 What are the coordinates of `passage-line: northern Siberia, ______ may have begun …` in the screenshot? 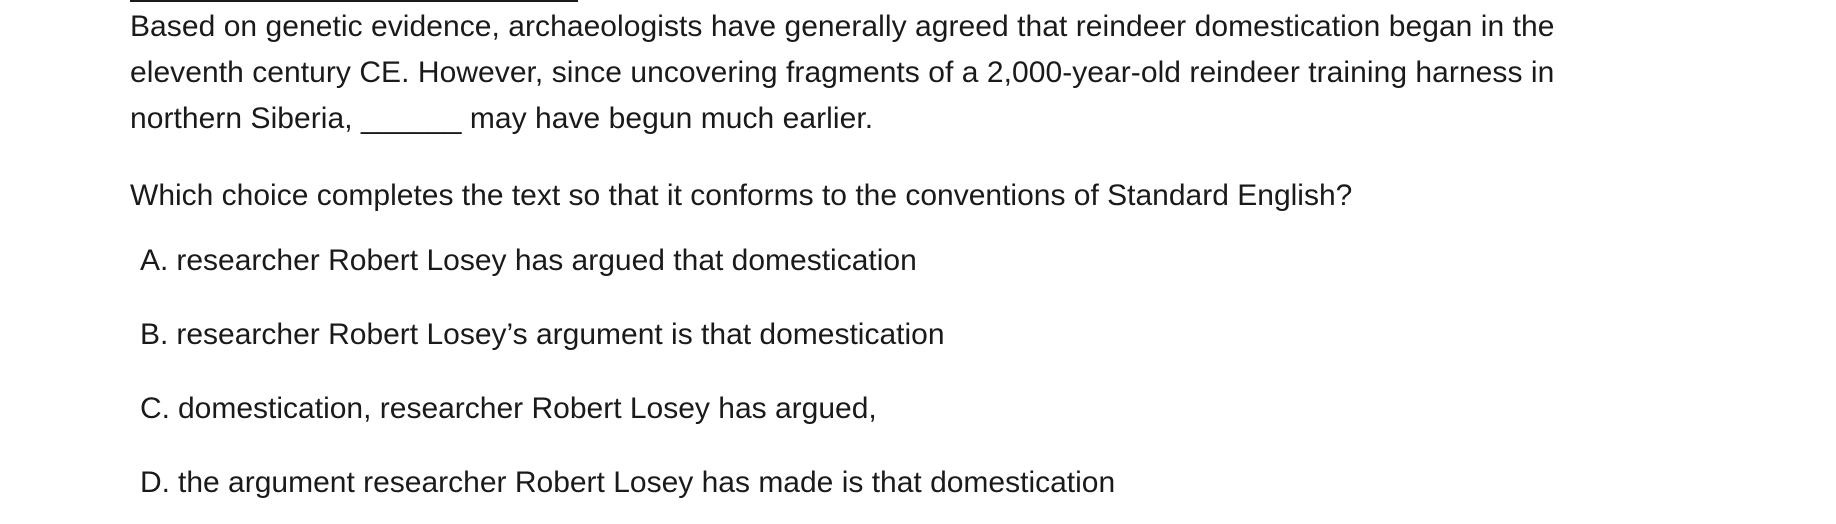 It's located at (502, 118).